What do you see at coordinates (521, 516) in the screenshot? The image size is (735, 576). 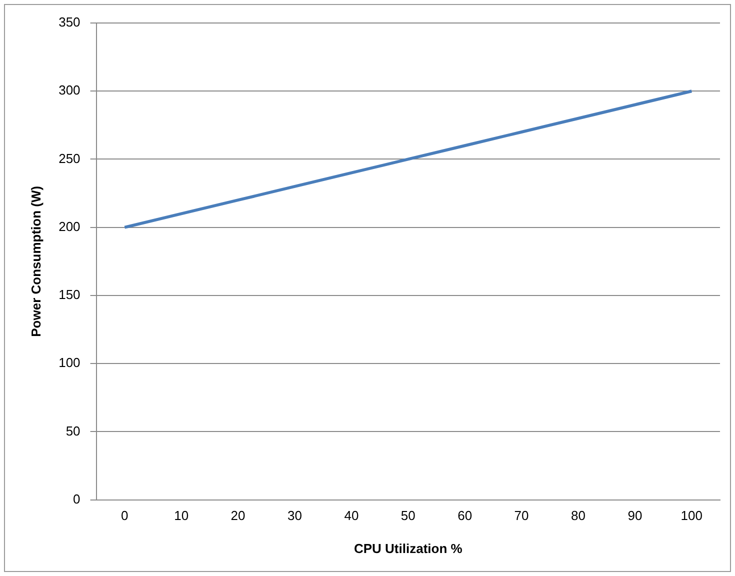 I see `x-tick-label: 70` at bounding box center [521, 516].